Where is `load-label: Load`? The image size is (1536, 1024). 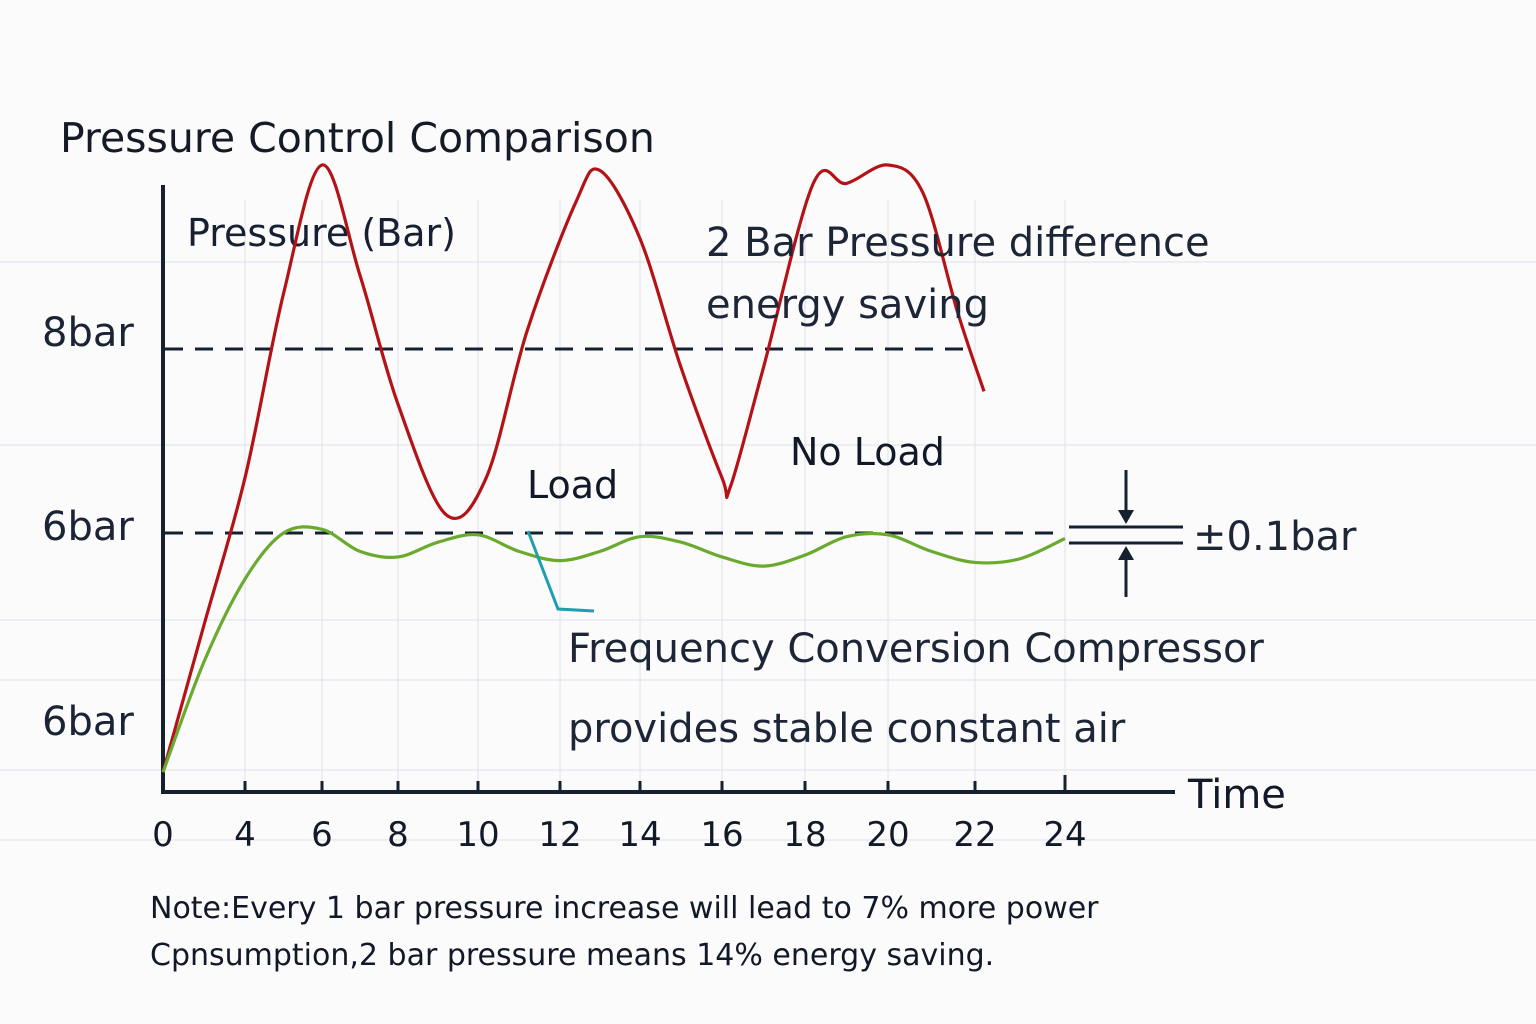
load-label: Load is located at coordinates (572, 485).